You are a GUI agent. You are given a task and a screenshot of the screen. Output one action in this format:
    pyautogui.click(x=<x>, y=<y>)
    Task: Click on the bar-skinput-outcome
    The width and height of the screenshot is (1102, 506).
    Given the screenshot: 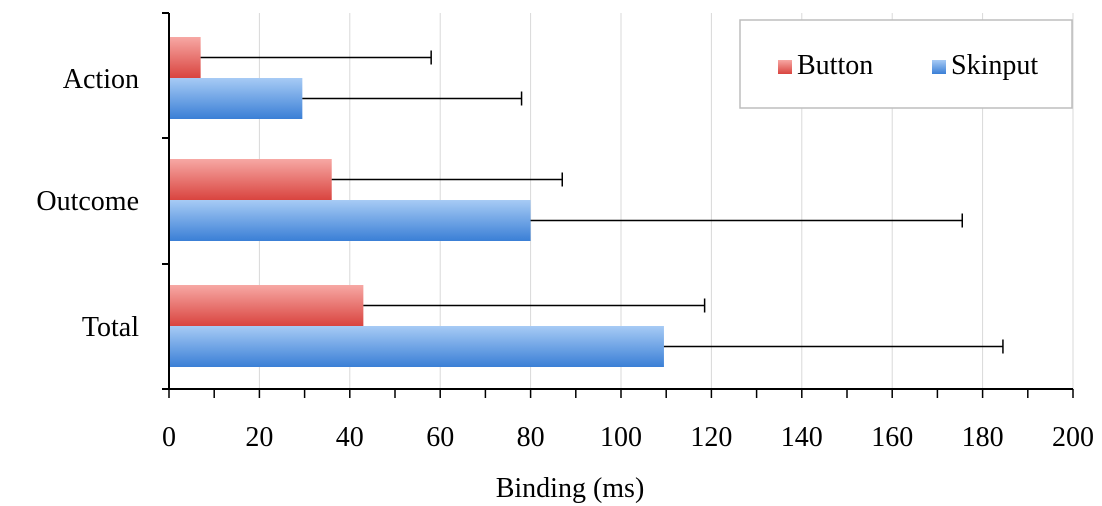 What is the action you would take?
    pyautogui.click(x=350, y=220)
    